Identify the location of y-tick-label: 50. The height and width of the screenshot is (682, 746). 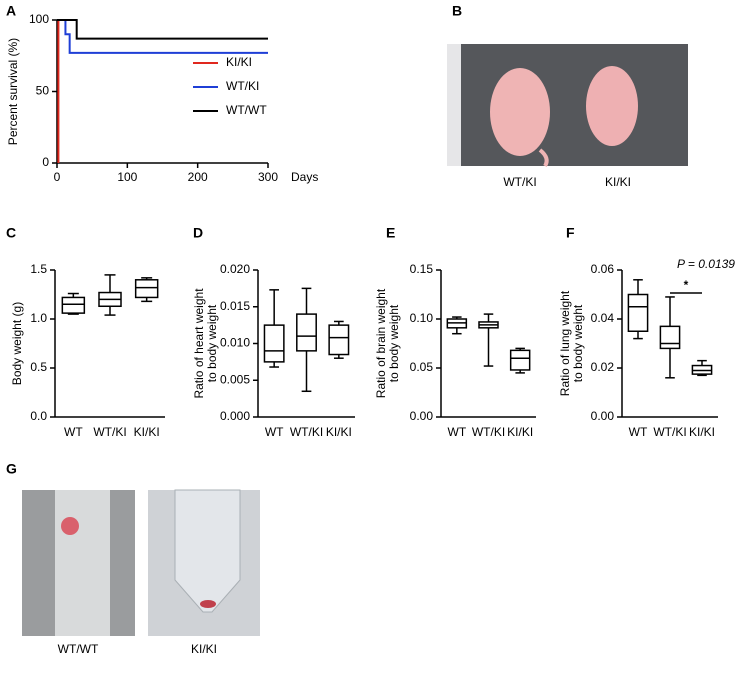
(43, 91).